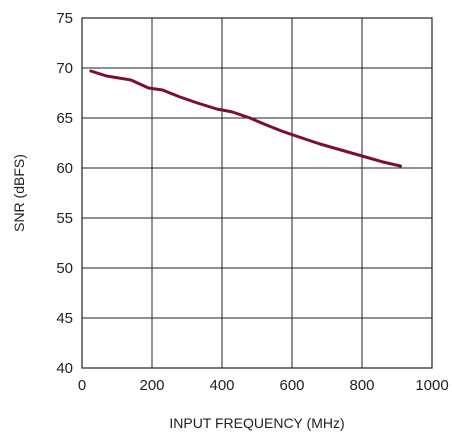 The width and height of the screenshot is (452, 434). I want to click on x-tick-label: 800, so click(361, 385).